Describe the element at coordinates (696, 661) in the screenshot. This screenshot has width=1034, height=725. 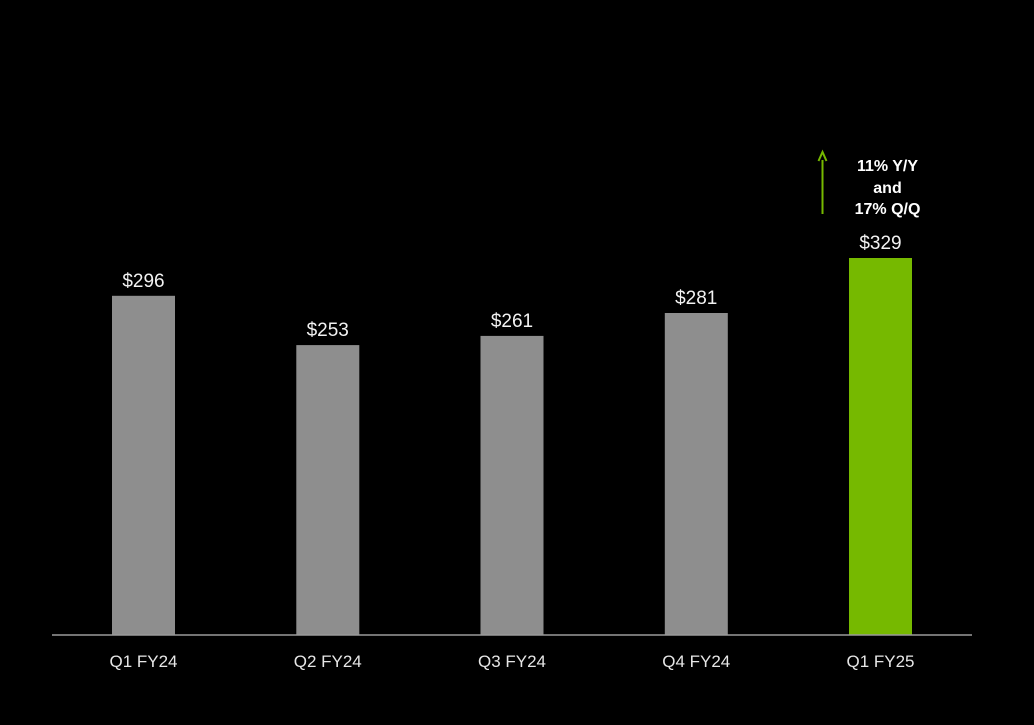
I see `x-tick-label-q4-fy24: Q4 FY24` at that location.